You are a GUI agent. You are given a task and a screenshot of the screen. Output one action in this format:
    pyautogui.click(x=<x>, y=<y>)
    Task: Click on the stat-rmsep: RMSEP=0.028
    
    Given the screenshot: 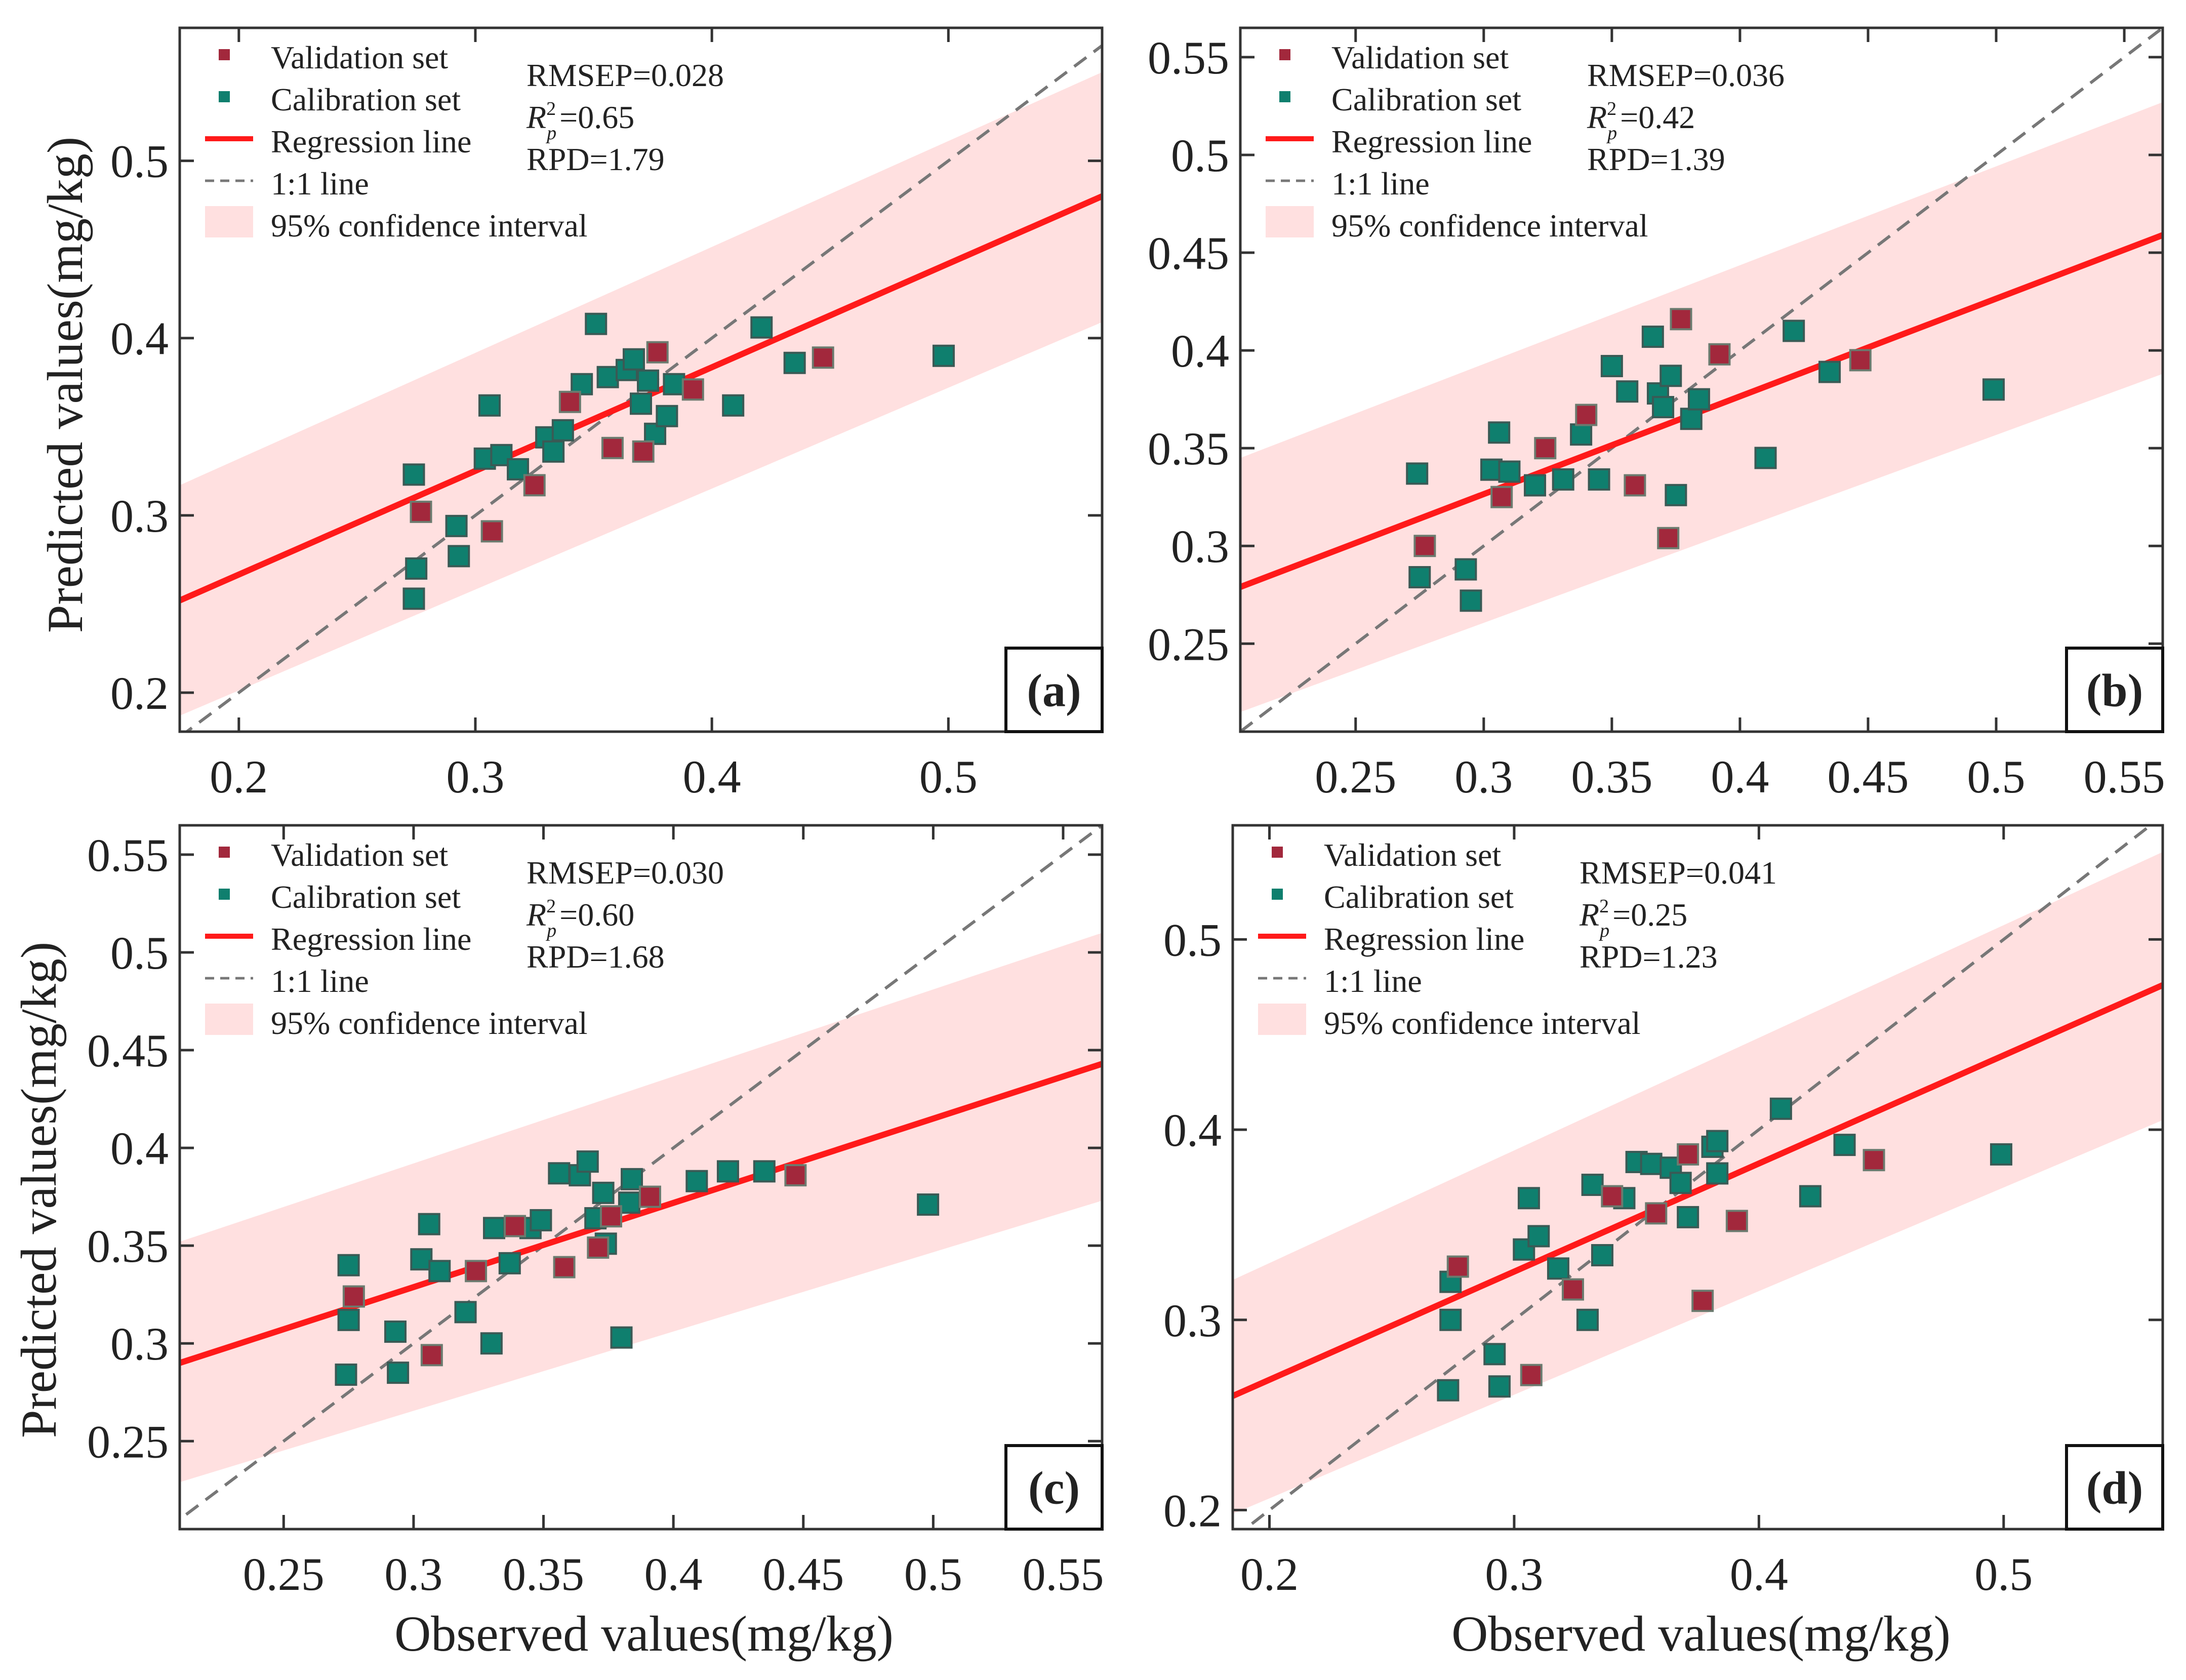 What is the action you would take?
    pyautogui.click(x=625, y=75)
    